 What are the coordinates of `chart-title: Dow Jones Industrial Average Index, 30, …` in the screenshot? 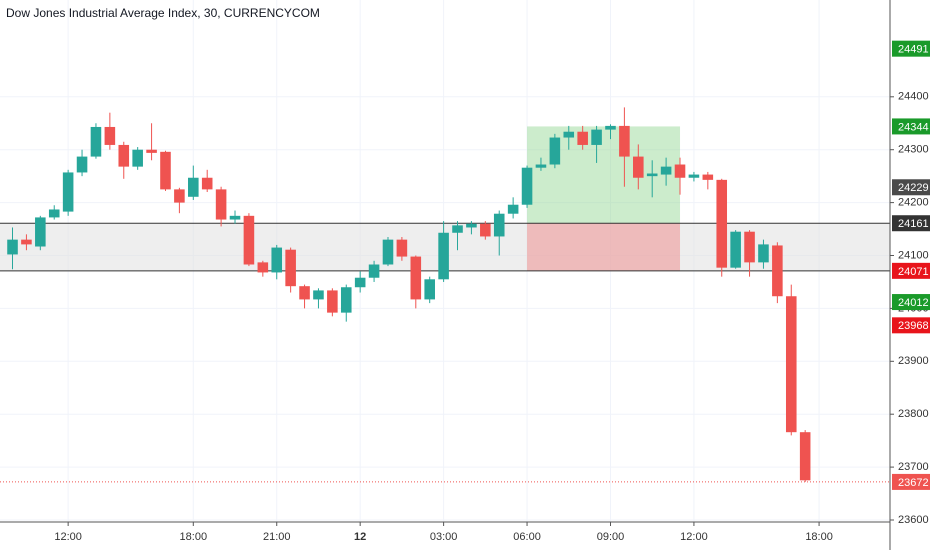 It's located at (163, 13).